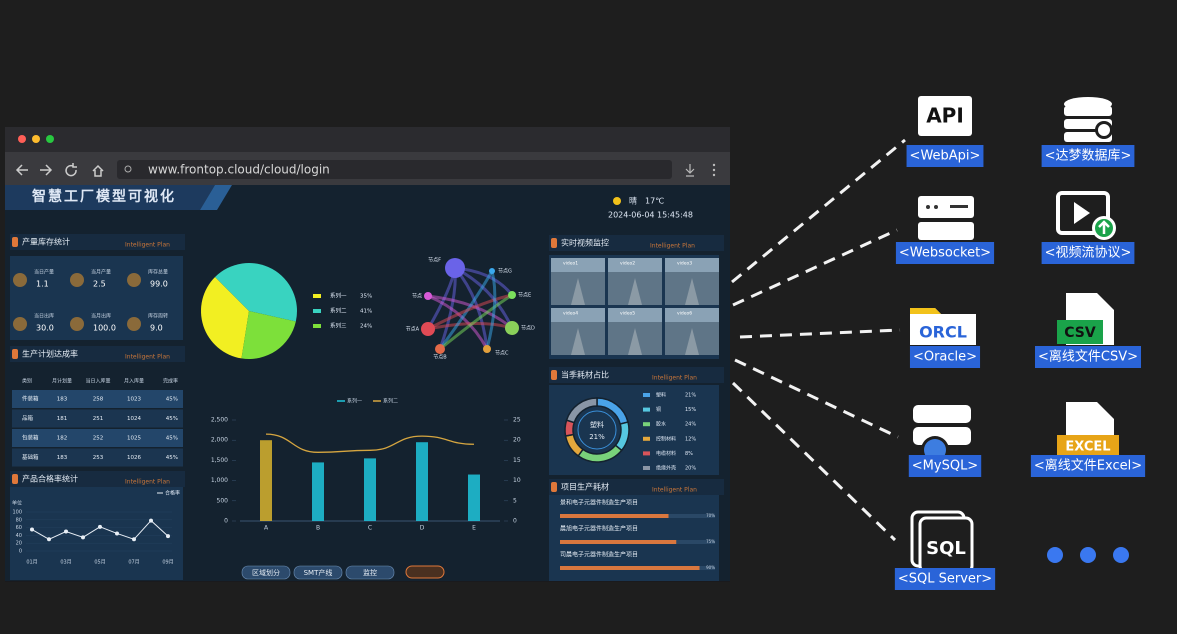 The height and width of the screenshot is (634, 1177). I want to click on nav-button-label: SMT产线, so click(318, 572).